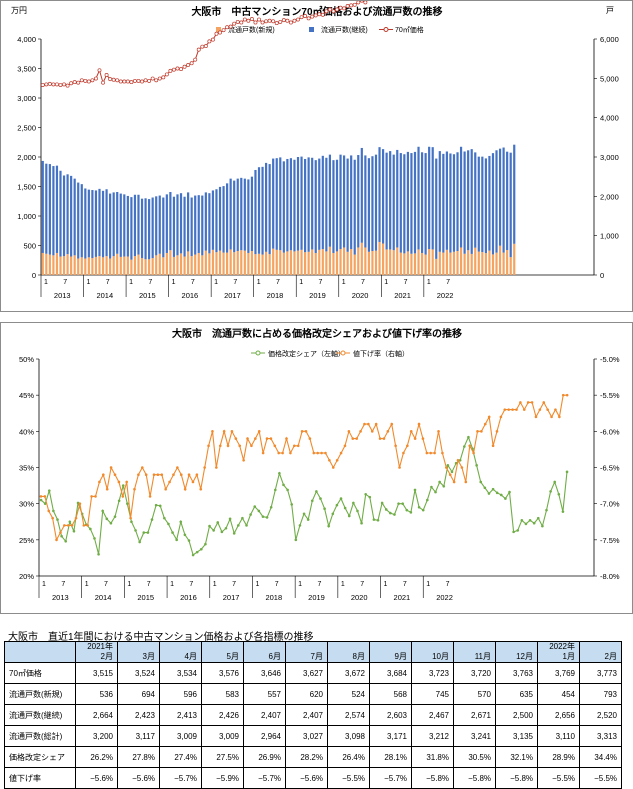 The image size is (633, 789). I want to click on left-tick-label: 2,500, so click(26, 128).